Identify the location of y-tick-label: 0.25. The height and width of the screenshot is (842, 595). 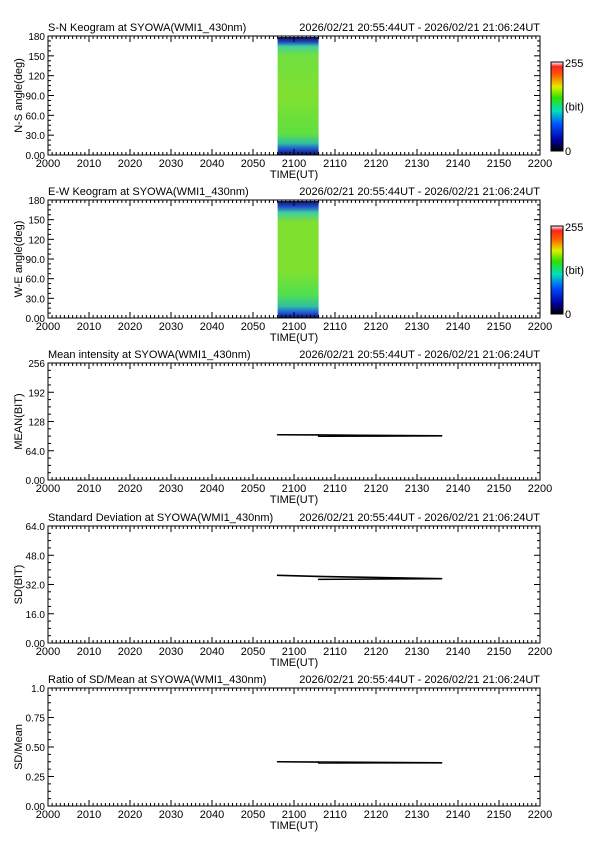
(36, 778).